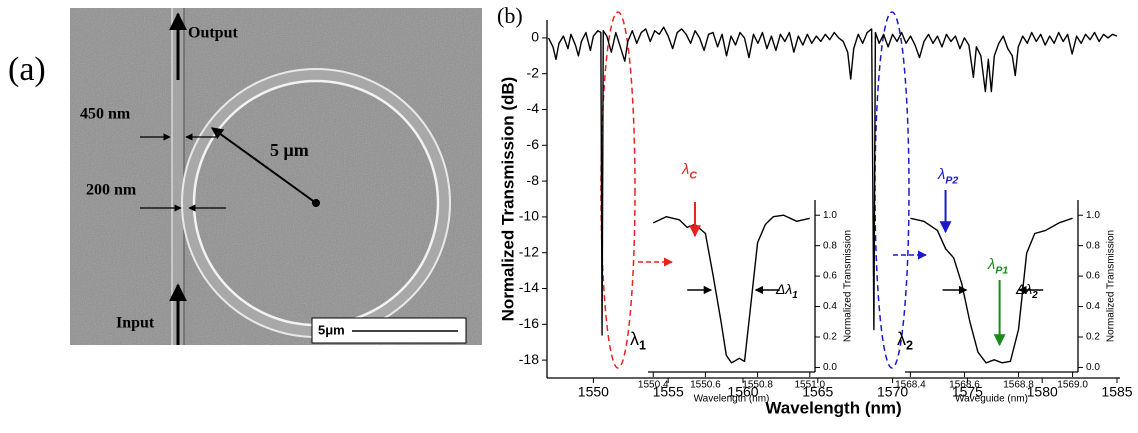 This screenshot has width=1138, height=433. I want to click on annotation: λC, so click(689, 171).